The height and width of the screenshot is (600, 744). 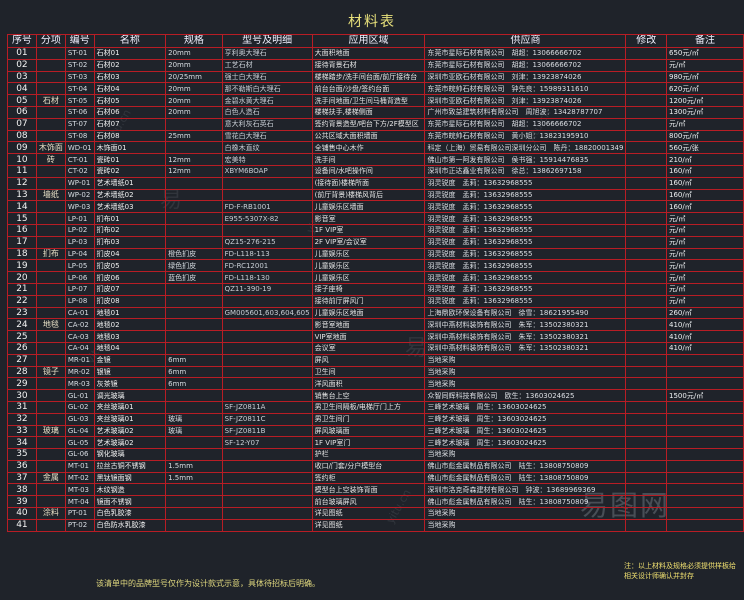 I want to click on application-area-cell: 接子座椅, so click(x=368, y=289).